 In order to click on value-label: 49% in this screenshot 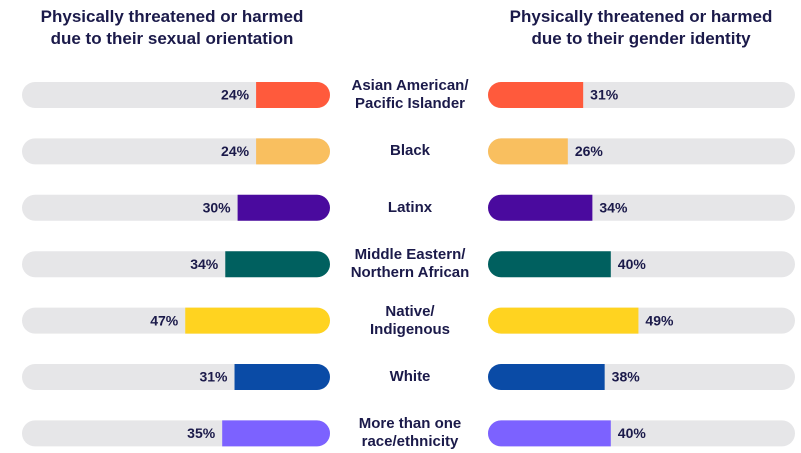, I will do `click(659, 320)`.